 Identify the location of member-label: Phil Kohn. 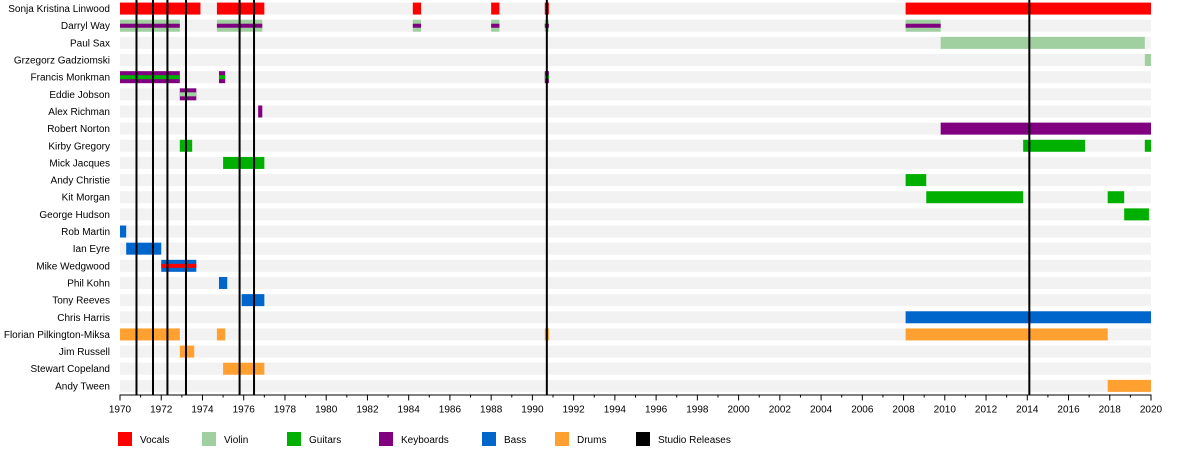
(88, 283).